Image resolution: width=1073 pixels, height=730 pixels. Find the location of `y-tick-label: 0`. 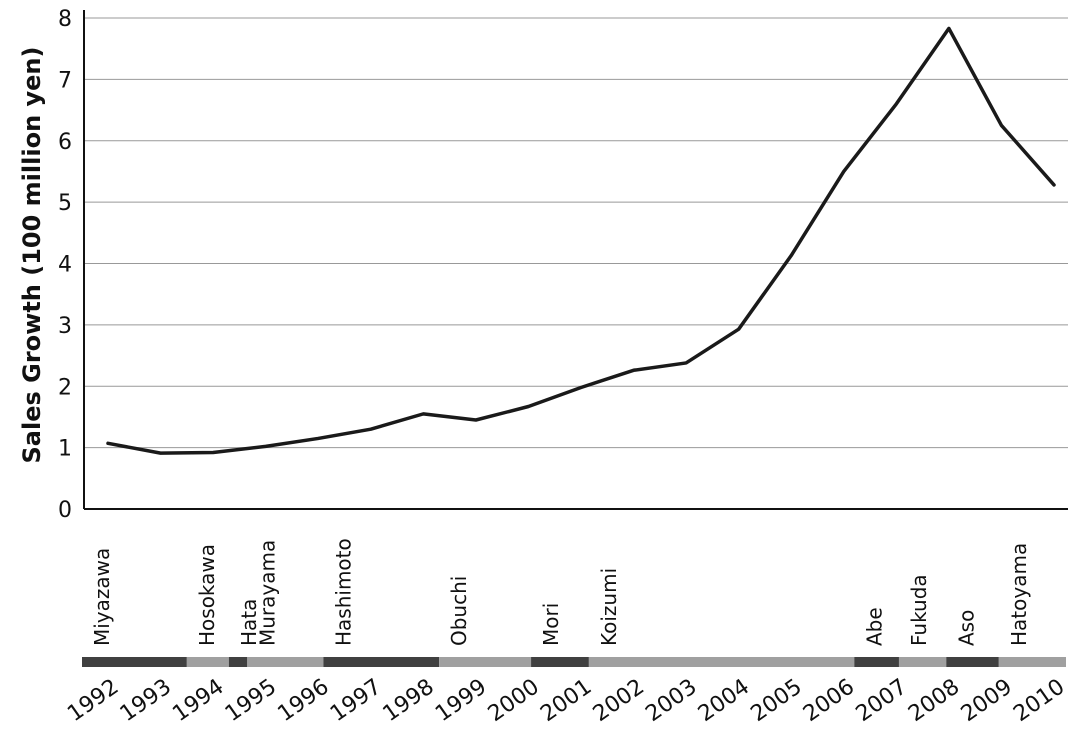

y-tick-label: 0 is located at coordinates (65, 510).